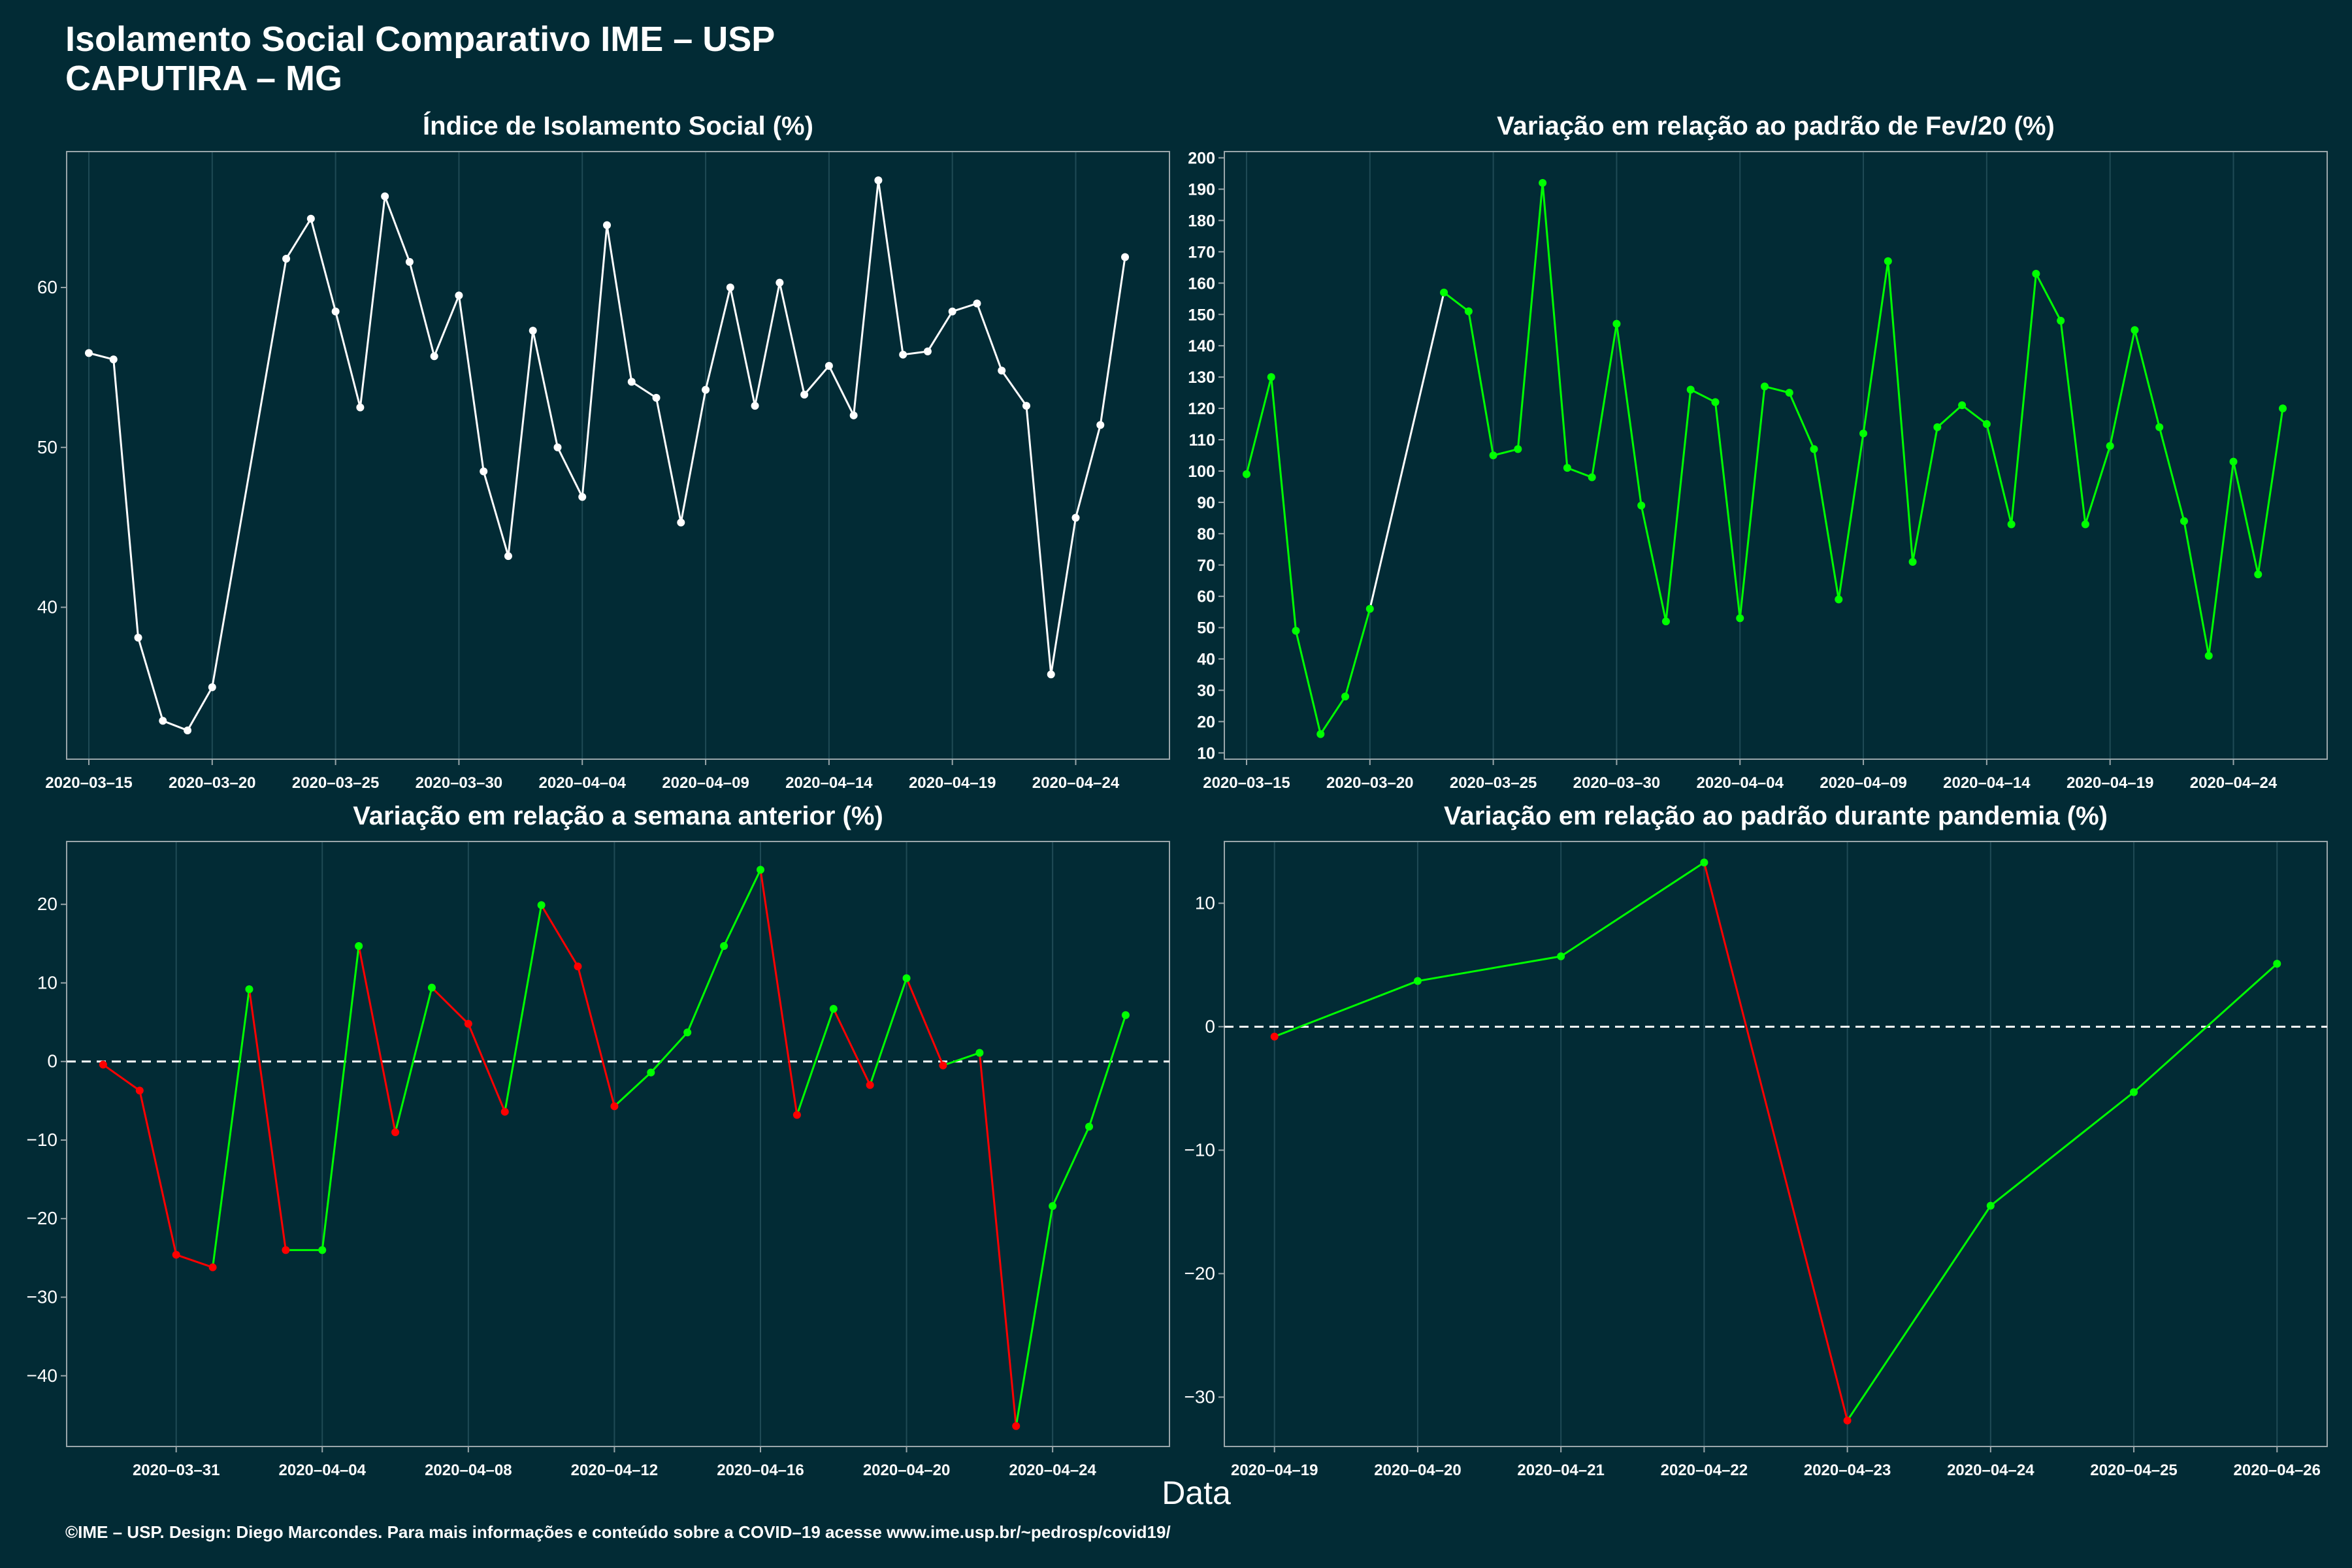 The image size is (2352, 1568). Describe the element at coordinates (618, 125) in the screenshot. I see `panel-title: Índice de Isolamento Social (%)` at that location.